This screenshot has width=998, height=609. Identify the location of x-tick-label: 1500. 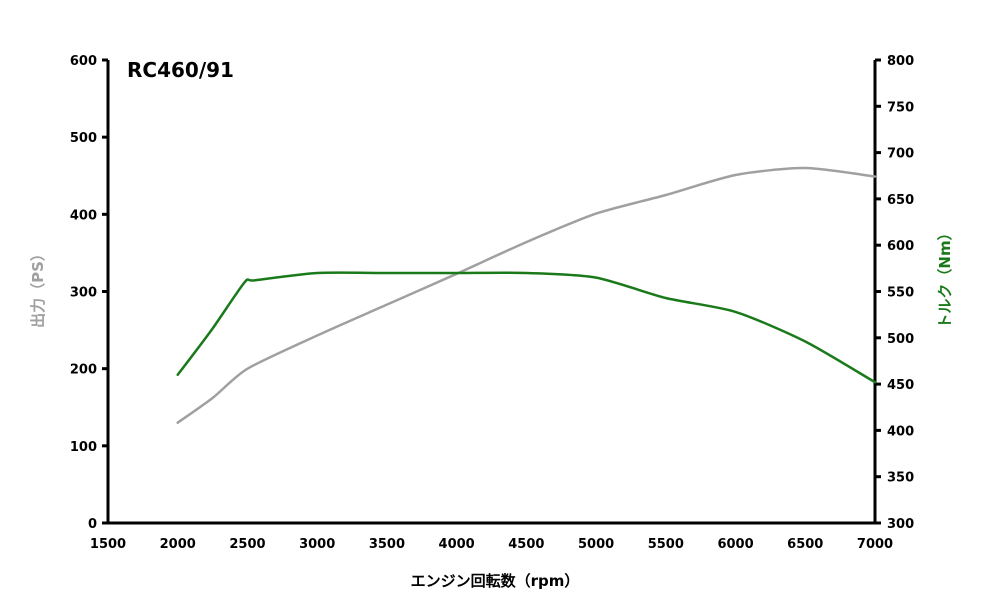
(108, 544).